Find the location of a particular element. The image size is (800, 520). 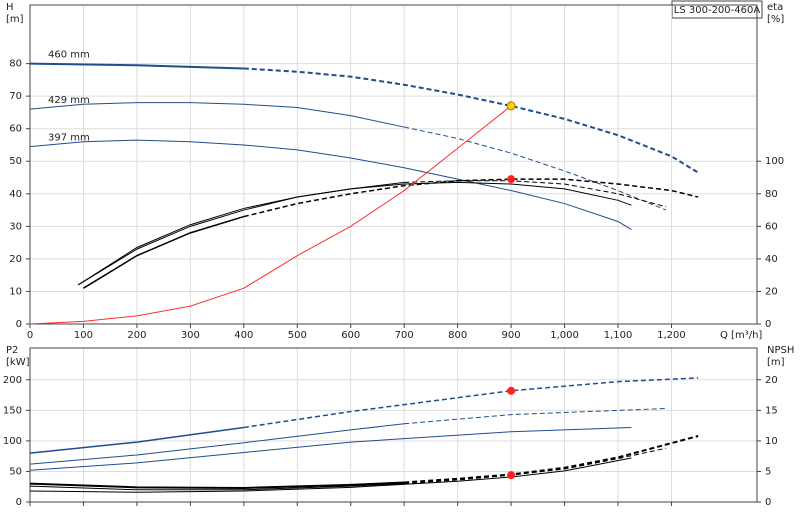

y-axis-label: P2 is located at coordinates (12, 350).